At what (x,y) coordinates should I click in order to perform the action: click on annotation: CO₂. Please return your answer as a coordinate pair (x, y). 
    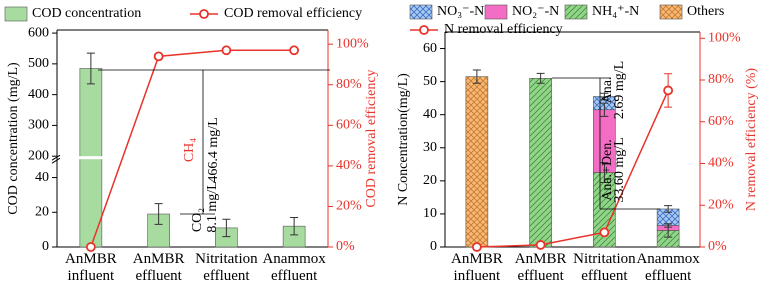
    Looking at the image, I should click on (197, 220).